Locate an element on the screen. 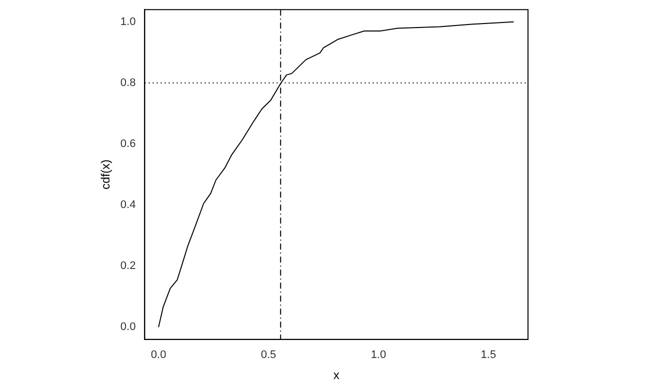 This screenshot has width=666, height=387. y-tick-label: 0.4 is located at coordinates (128, 205).